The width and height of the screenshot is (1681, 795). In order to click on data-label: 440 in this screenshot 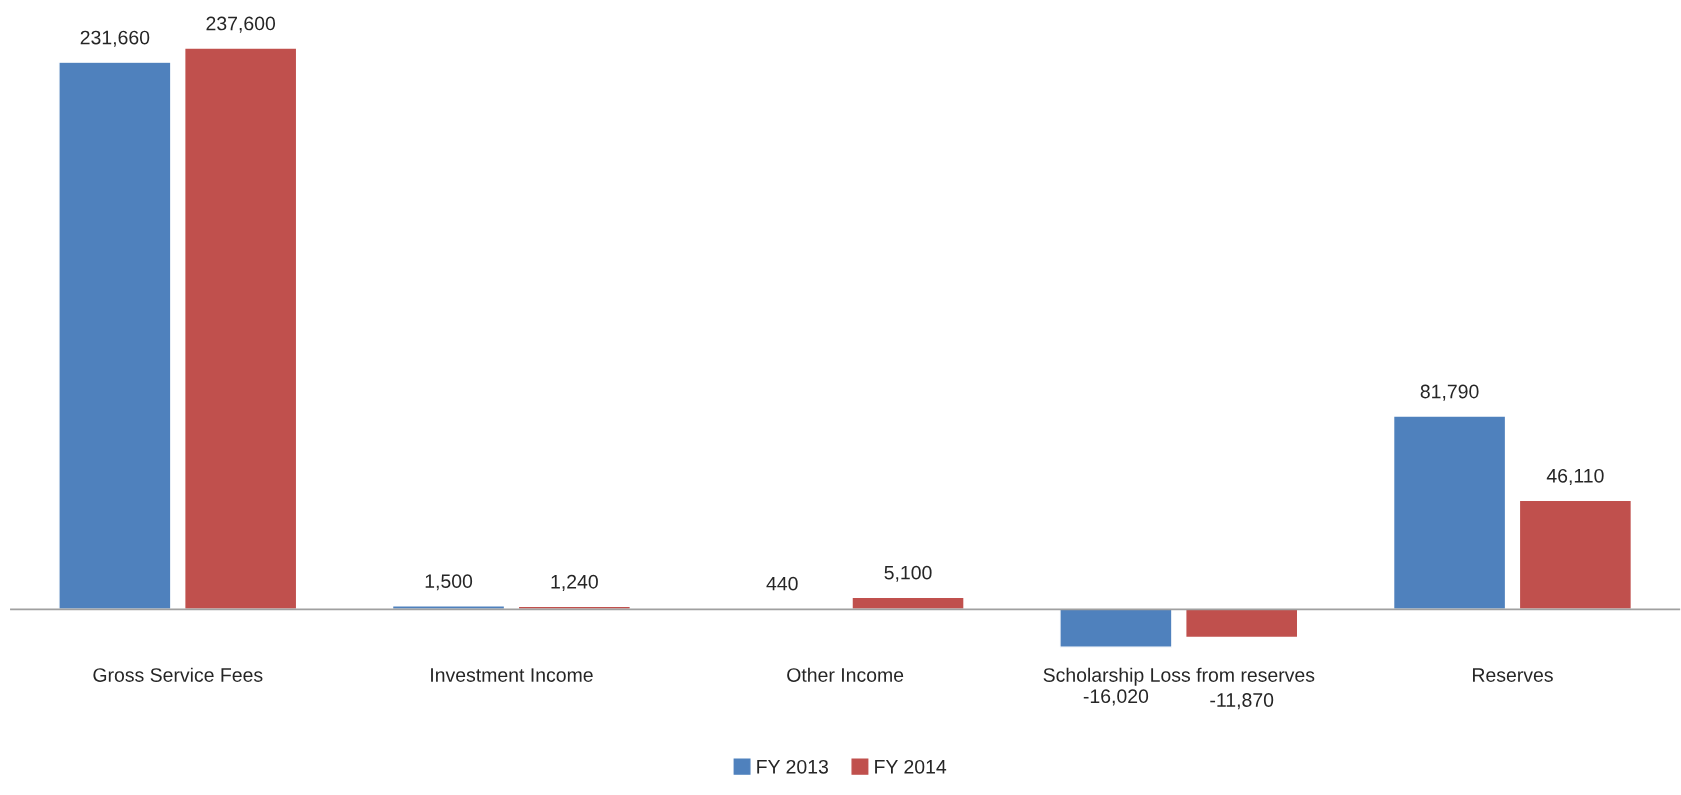, I will do `click(782, 583)`.